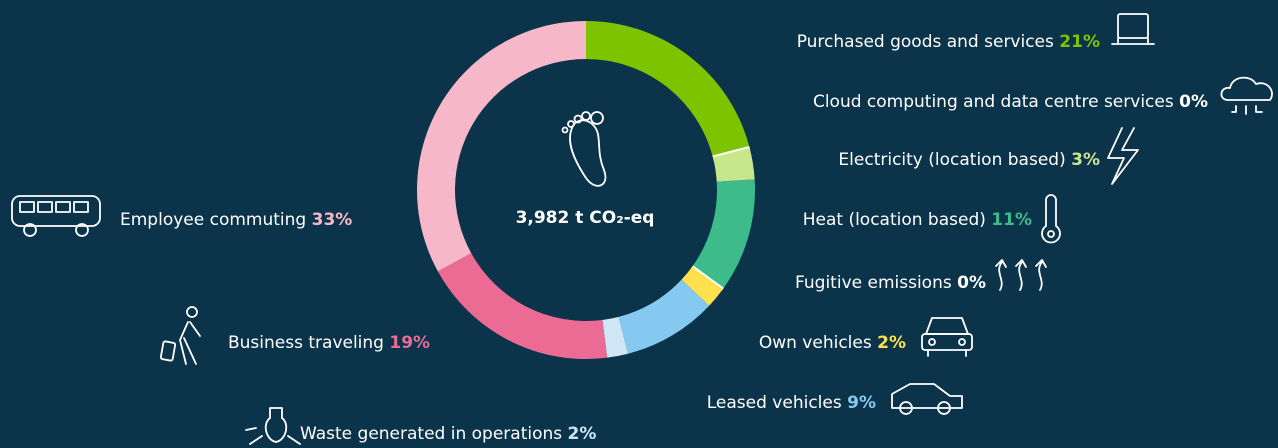 This screenshot has height=448, width=1278. What do you see at coordinates (1079, 42) in the screenshot?
I see `label-value: 21%` at bounding box center [1079, 42].